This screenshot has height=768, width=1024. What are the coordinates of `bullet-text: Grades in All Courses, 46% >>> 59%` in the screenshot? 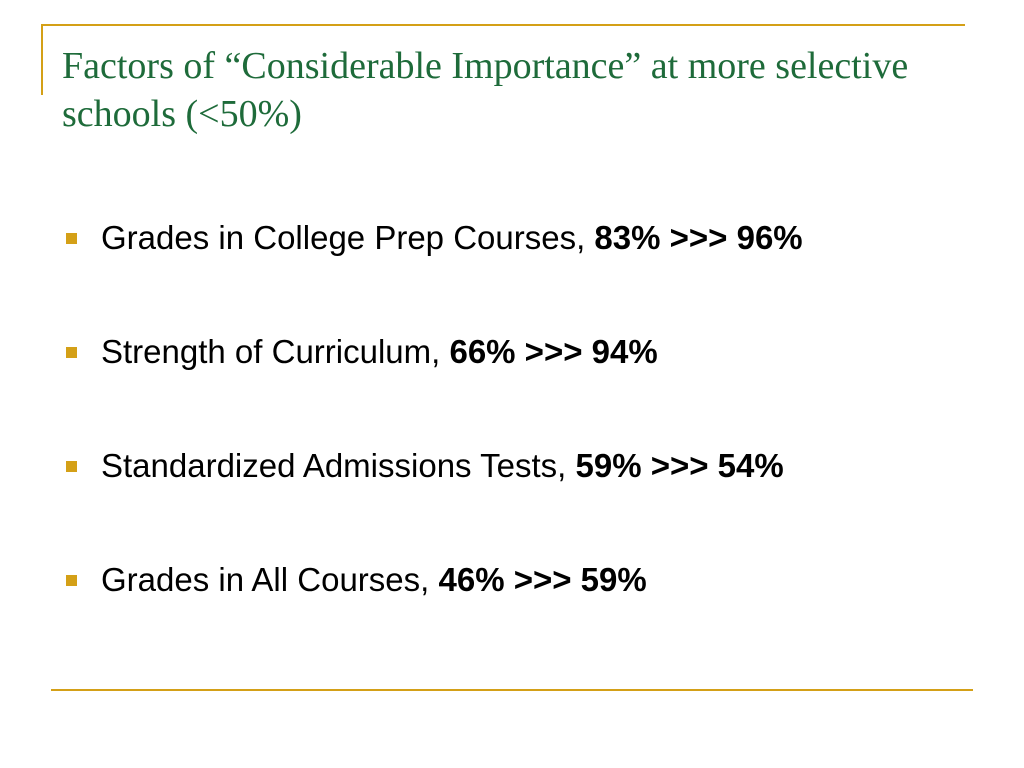 It's located at (374, 580).